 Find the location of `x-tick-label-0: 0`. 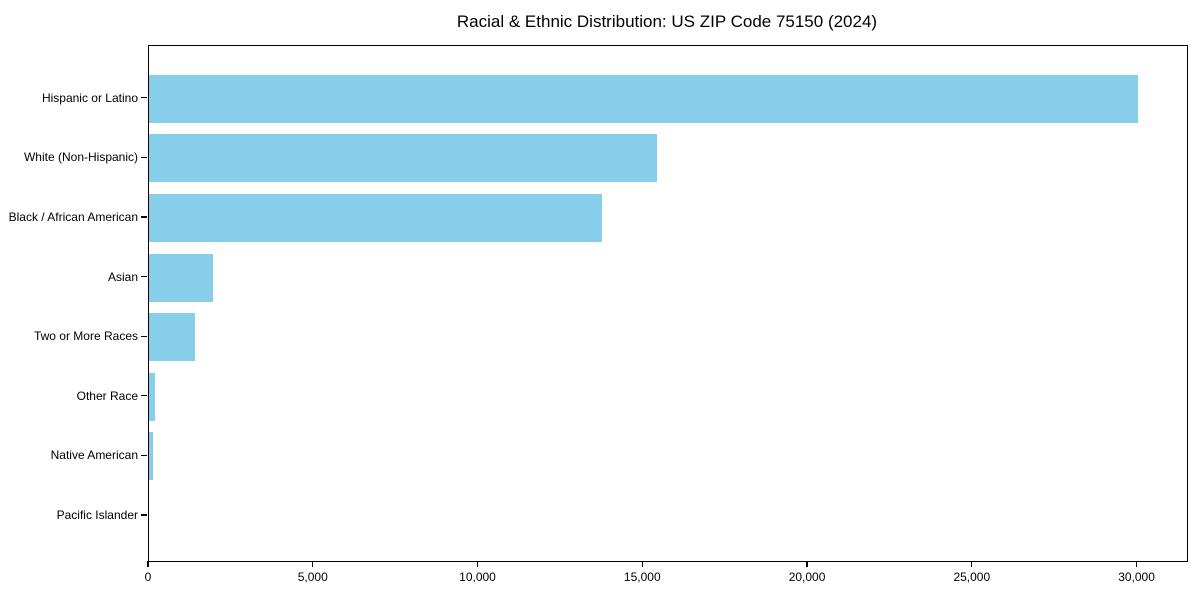

x-tick-label-0: 0 is located at coordinates (148, 577).